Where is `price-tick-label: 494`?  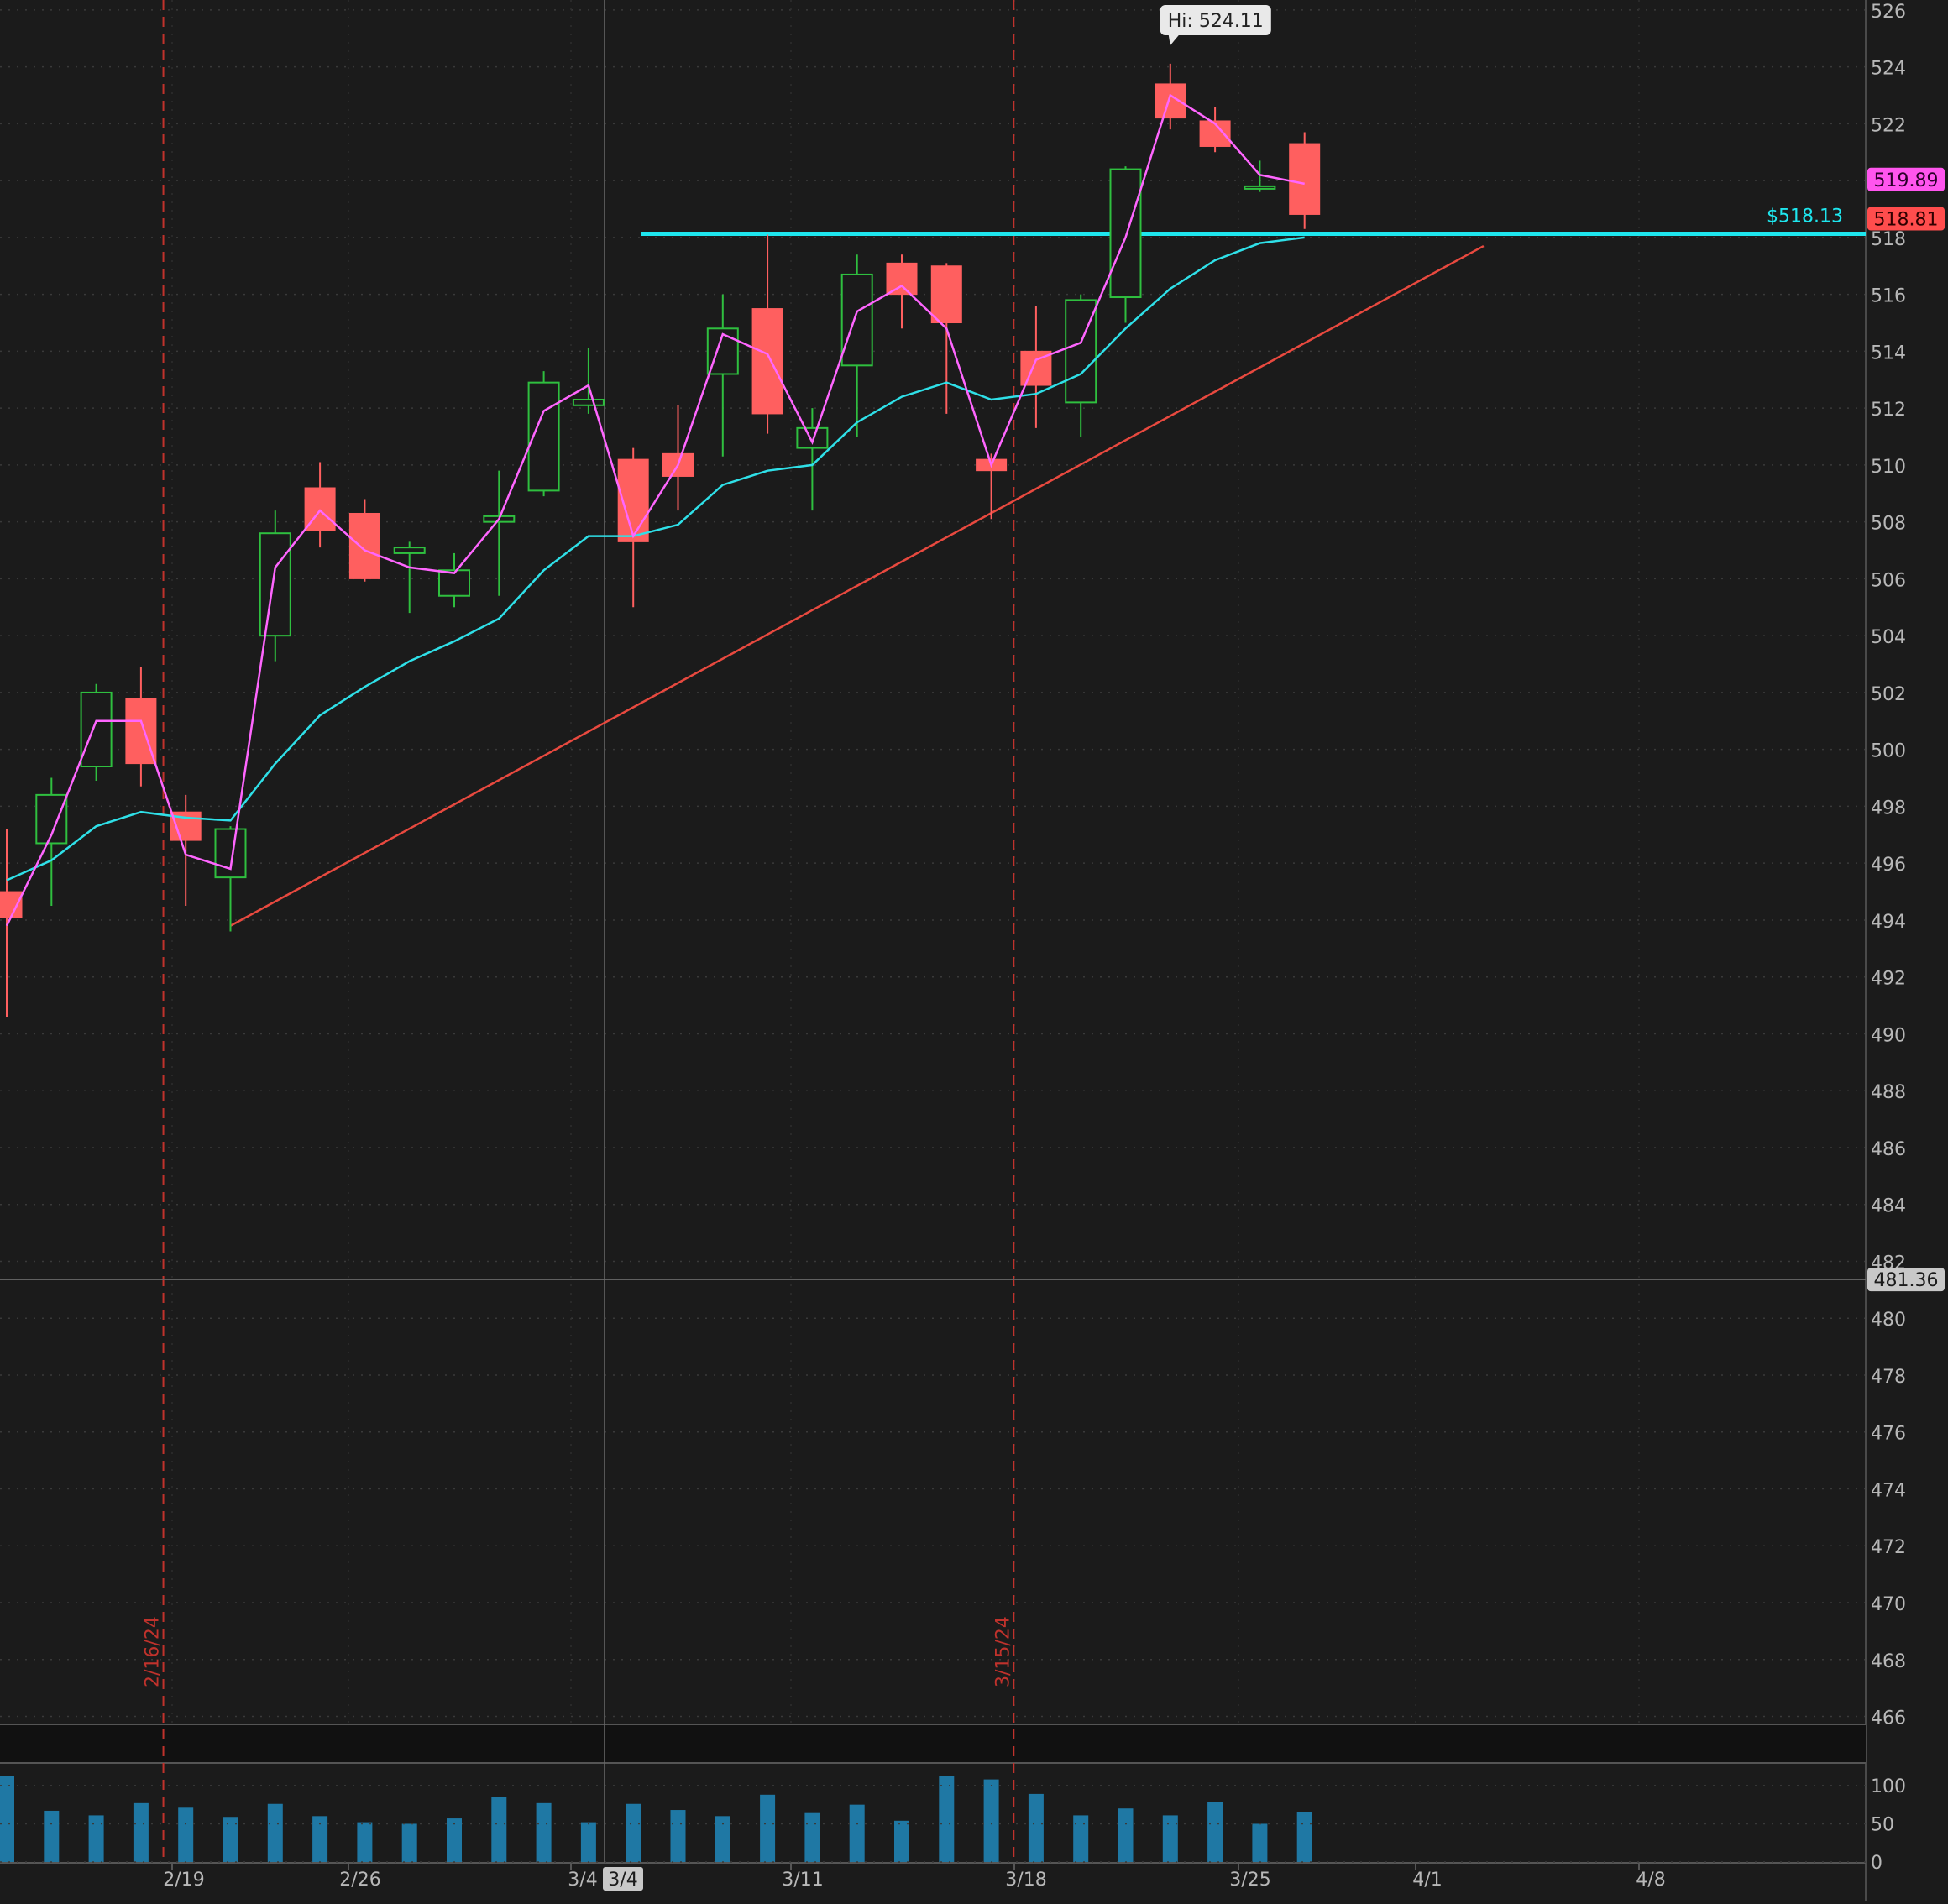
price-tick-label: 494 is located at coordinates (1888, 922).